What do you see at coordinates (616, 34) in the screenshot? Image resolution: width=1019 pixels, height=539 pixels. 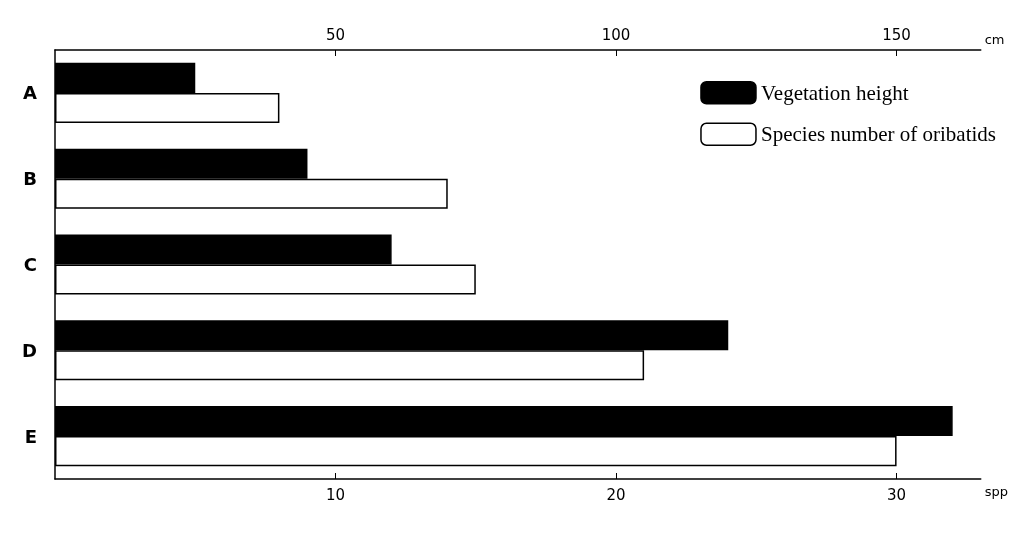 I see `x2-tick-label: 100` at bounding box center [616, 34].